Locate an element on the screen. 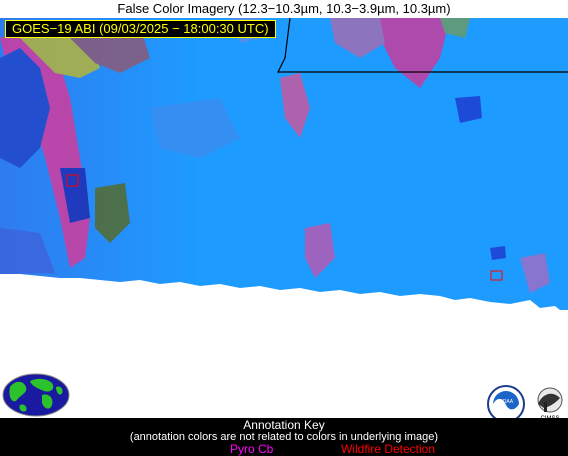  svg-text: NOAA is located at coordinates (506, 402).